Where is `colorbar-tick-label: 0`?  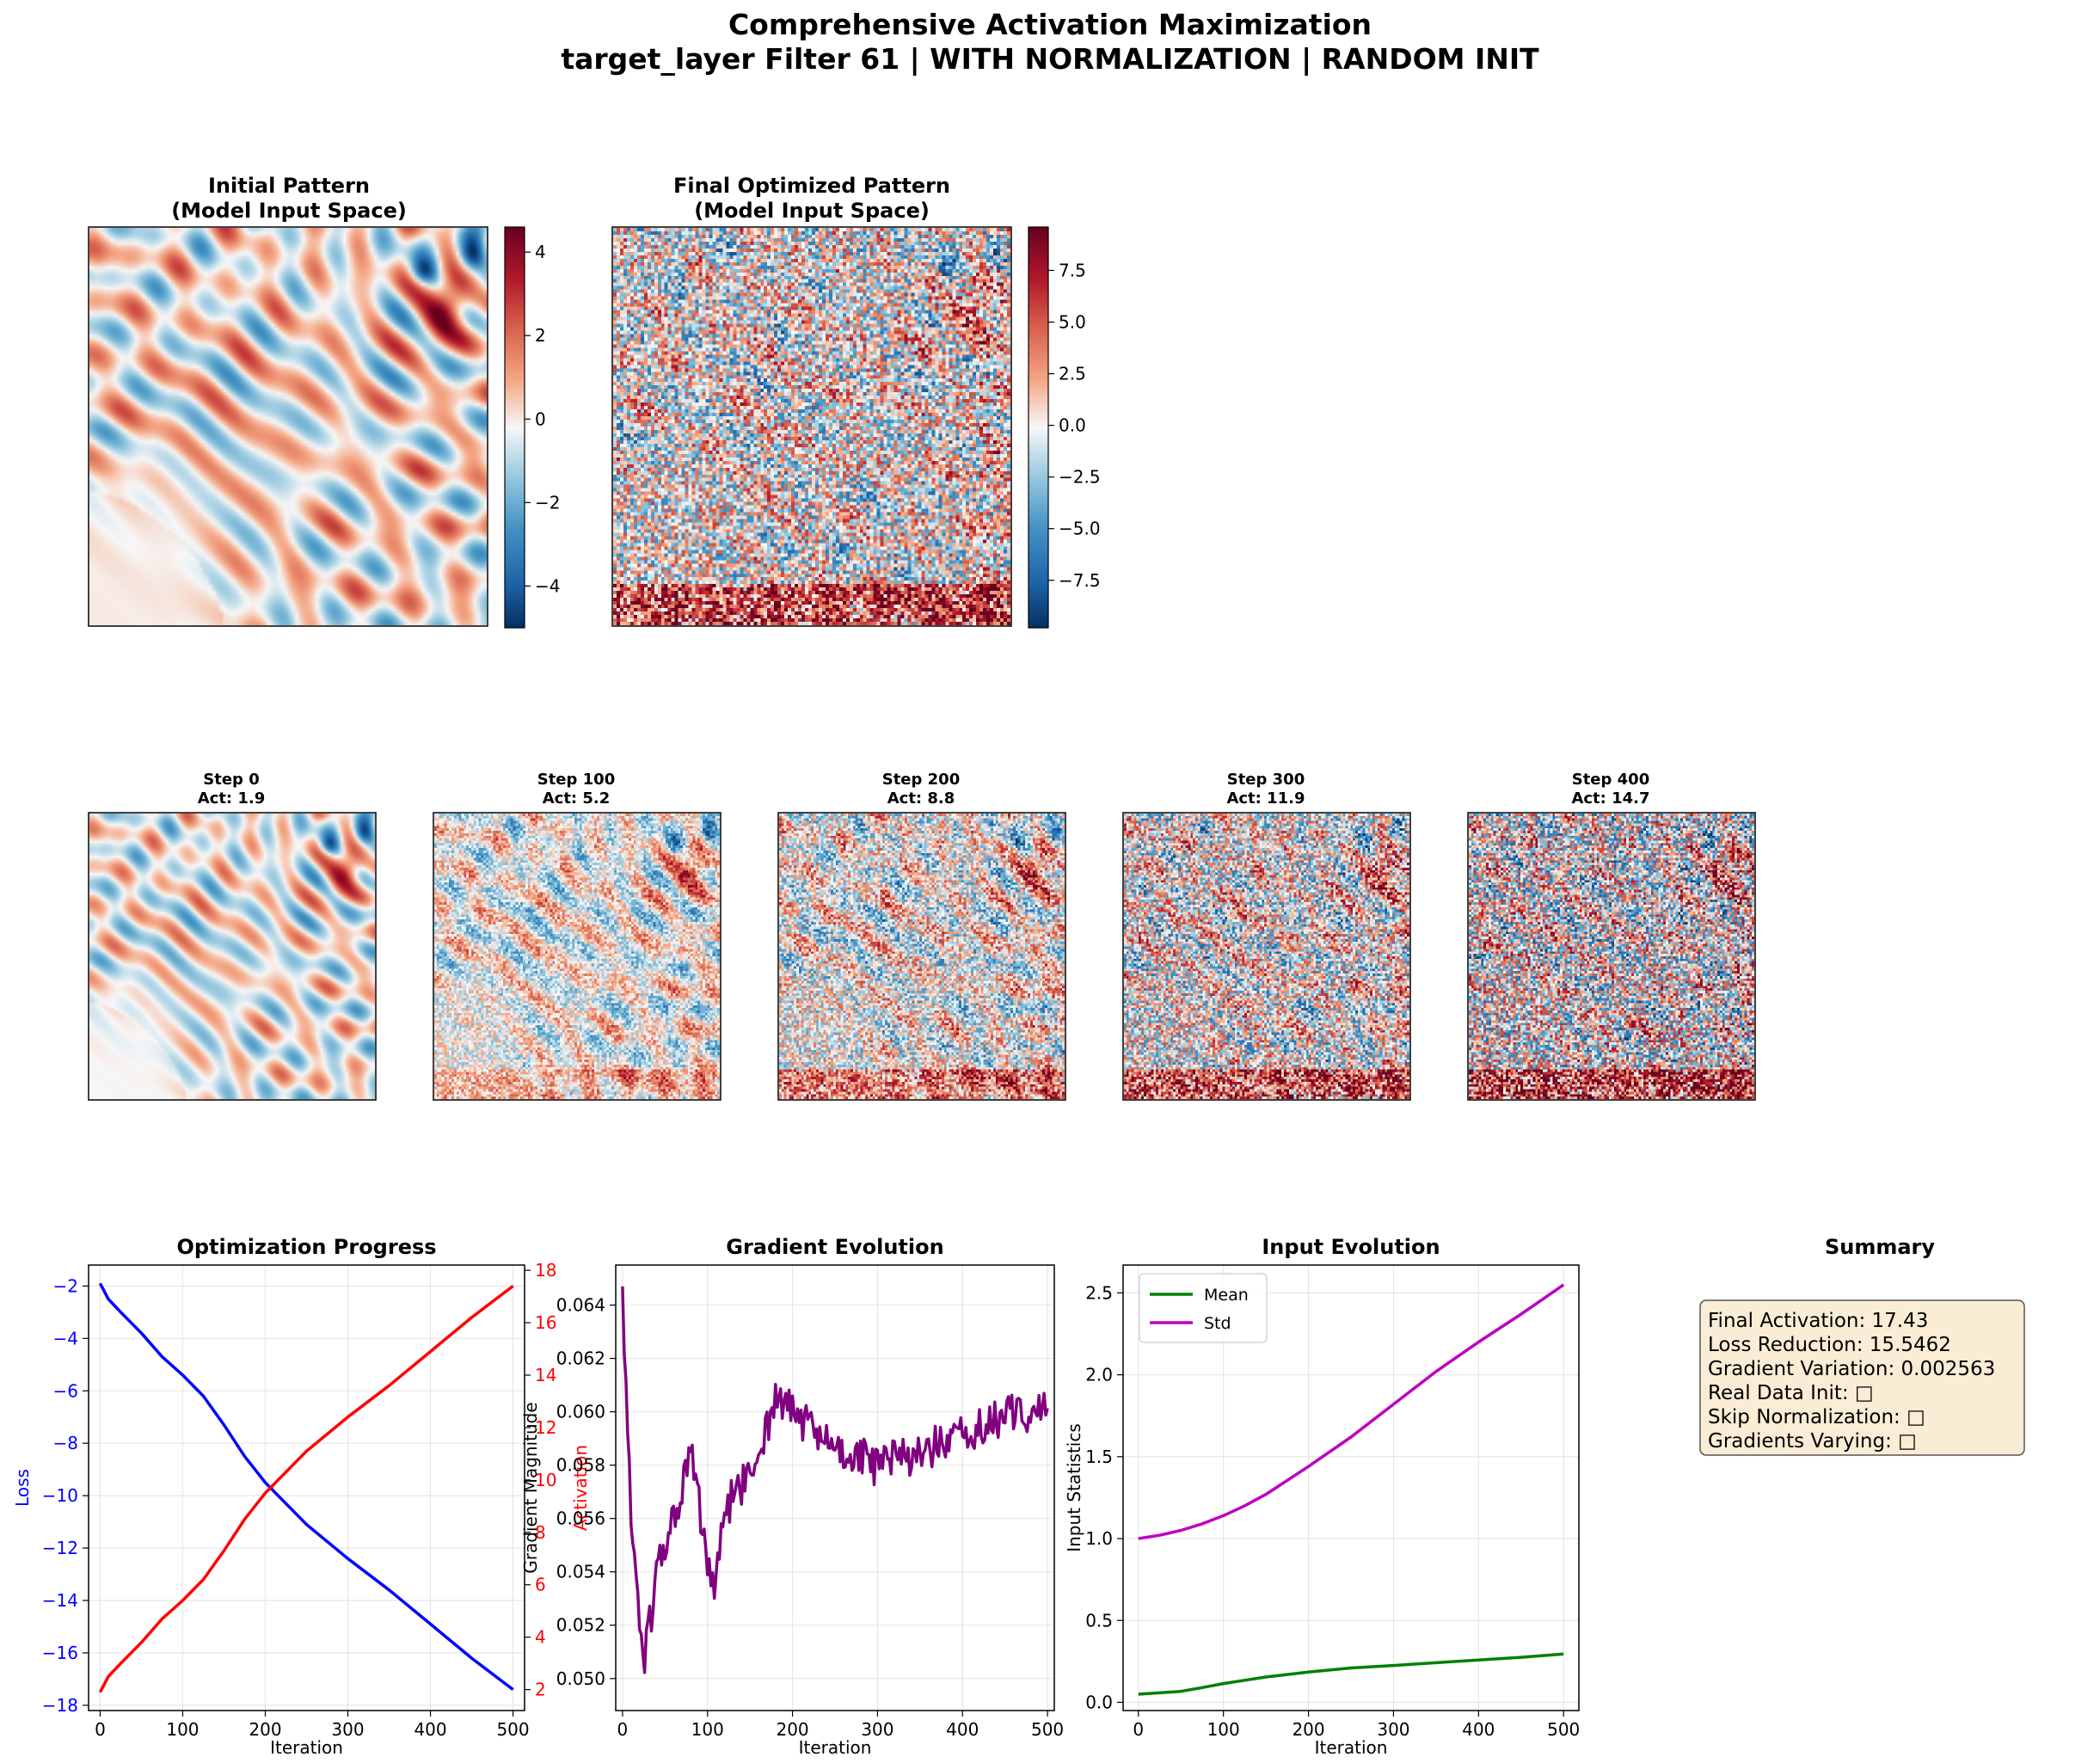 colorbar-tick-label: 0 is located at coordinates (540, 418).